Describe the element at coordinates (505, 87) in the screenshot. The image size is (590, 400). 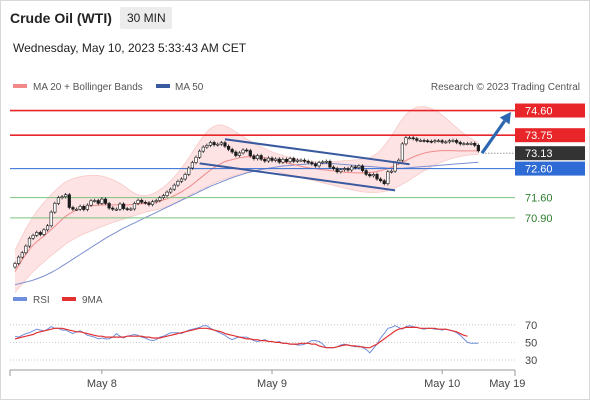
I see `credit-text: Research © 2023 Trading Central` at that location.